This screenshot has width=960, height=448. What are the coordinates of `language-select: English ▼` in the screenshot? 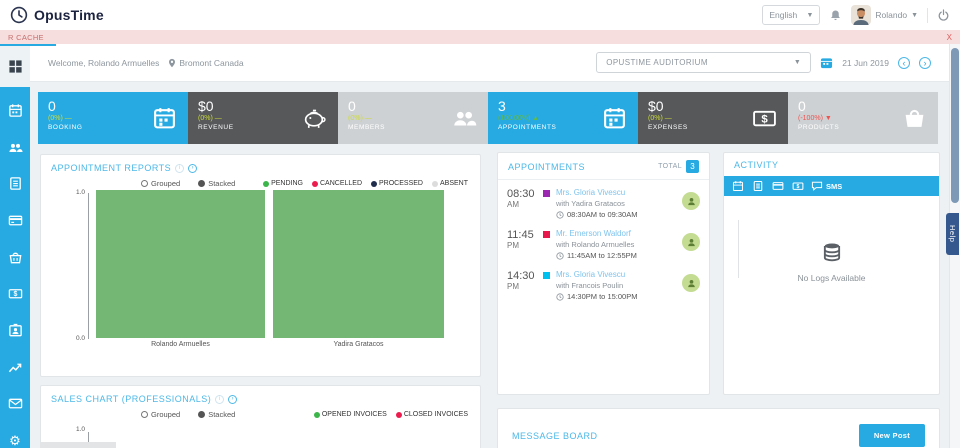 It's located at (791, 15).